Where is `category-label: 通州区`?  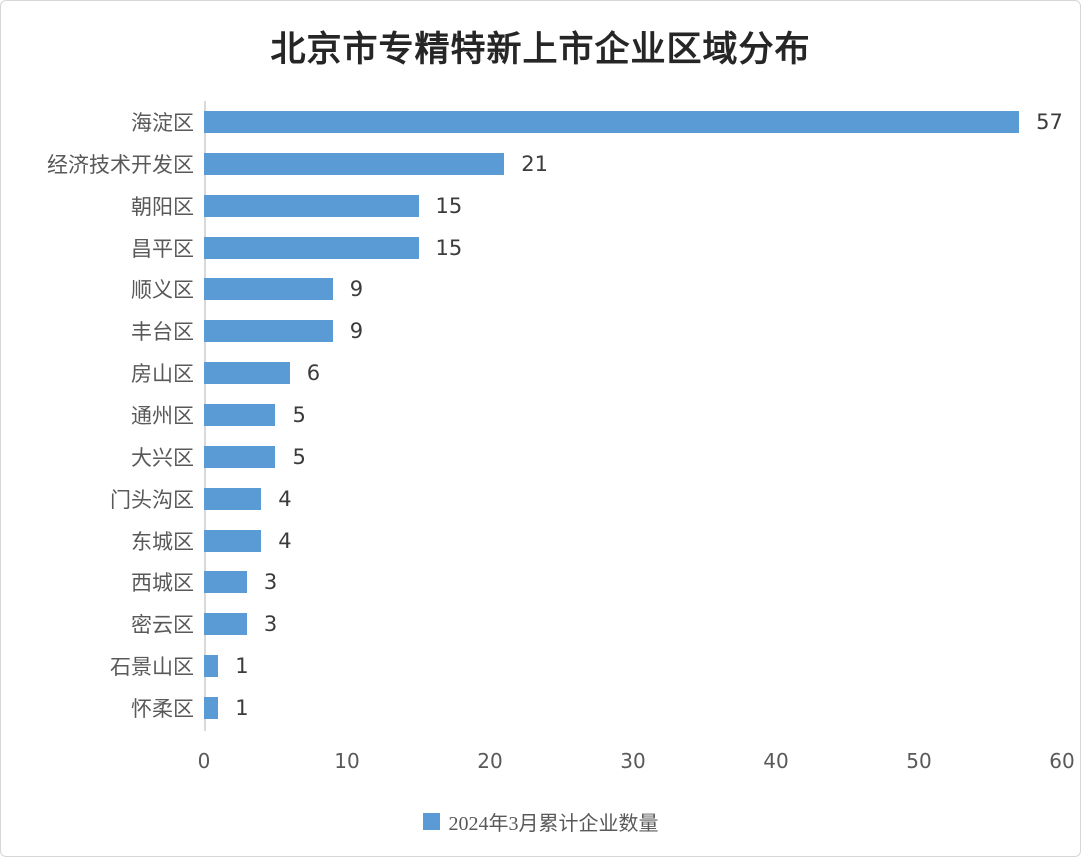 category-label: 通州区 is located at coordinates (162, 415).